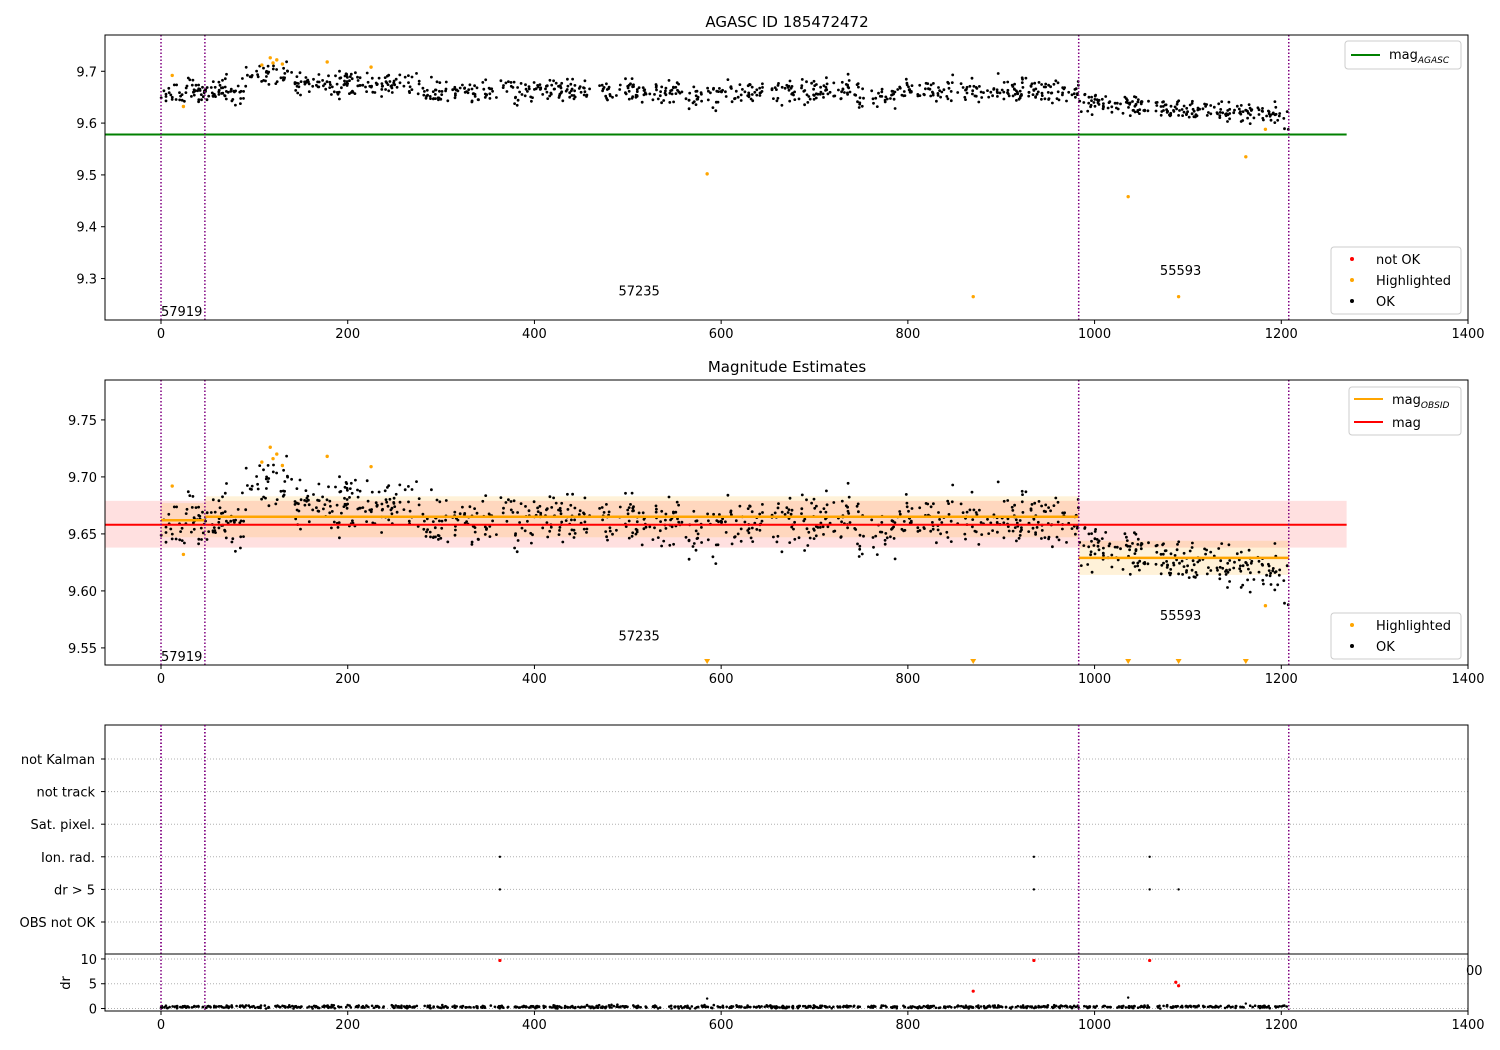  I want to click on p1-xtick-label-6: 1200, so click(1281, 334).